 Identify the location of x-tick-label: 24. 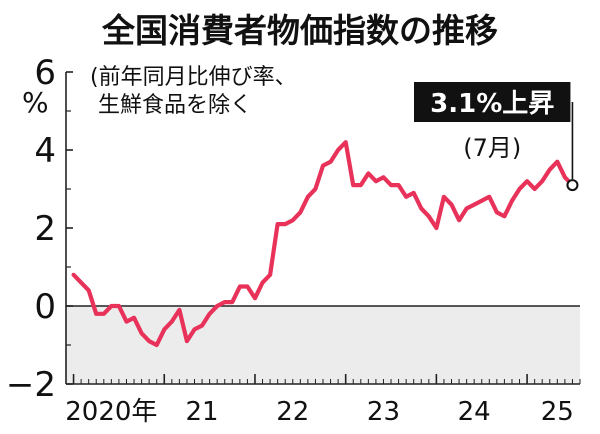
(474, 412).